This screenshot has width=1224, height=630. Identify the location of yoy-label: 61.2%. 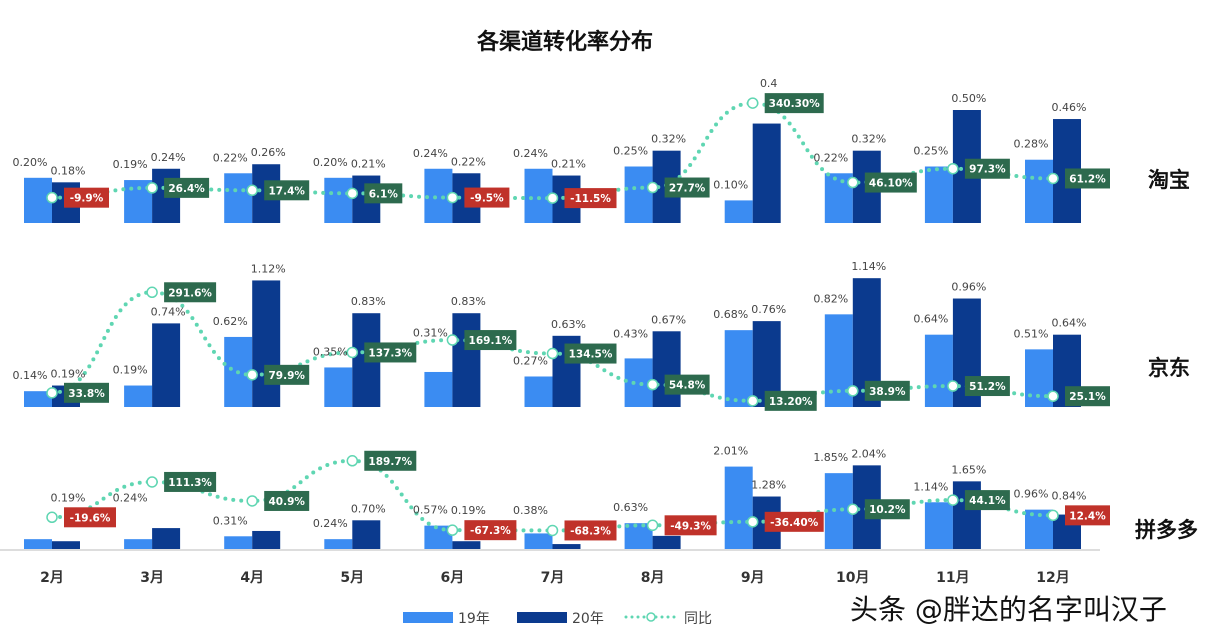
(1087, 179).